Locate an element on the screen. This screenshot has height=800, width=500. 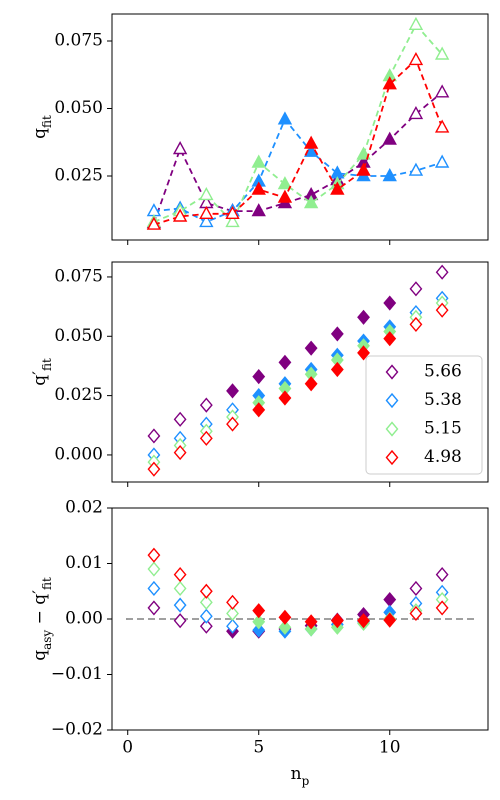
y-tick-label: 0.000 is located at coordinates (78, 454).